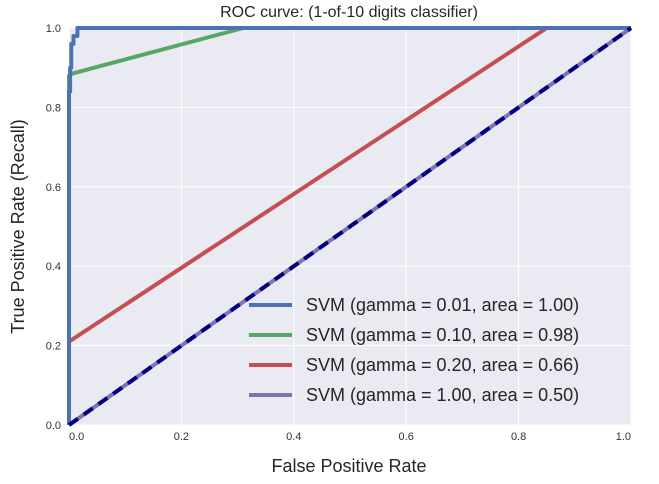 This screenshot has height=484, width=659. What do you see at coordinates (293, 437) in the screenshot?
I see `x-tick-label: 0.4` at bounding box center [293, 437].